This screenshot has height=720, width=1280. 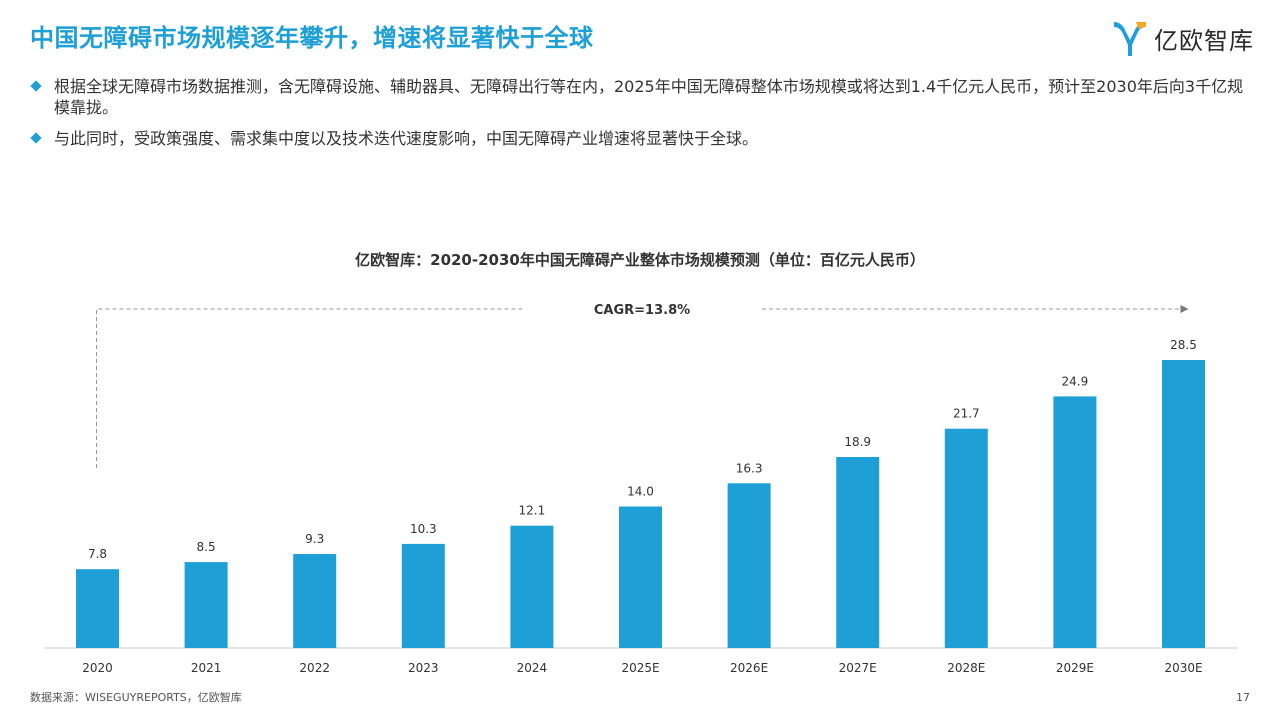 I want to click on x-tick-label: 2021, so click(x=206, y=668).